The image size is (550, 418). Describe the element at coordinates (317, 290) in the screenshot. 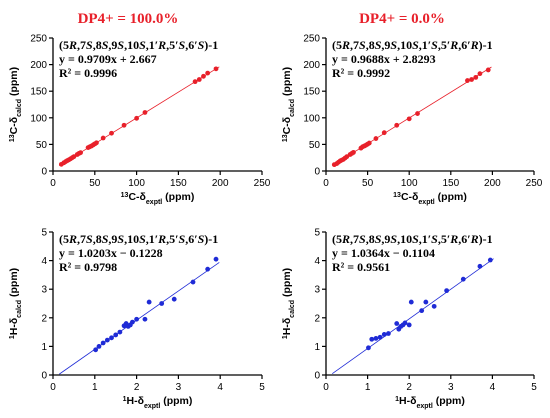

I see `y-tick-label: 3` at that location.